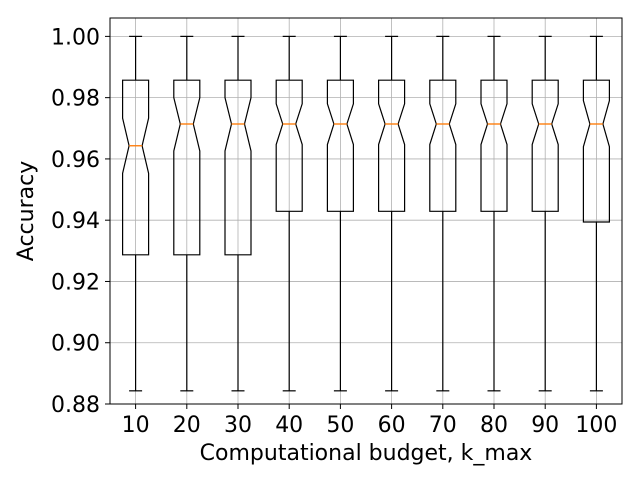  I want to click on y-axis-ticks: 0.88 0.90 0.92 0.94 0.96 0.98 1.00, so click(80, 221).